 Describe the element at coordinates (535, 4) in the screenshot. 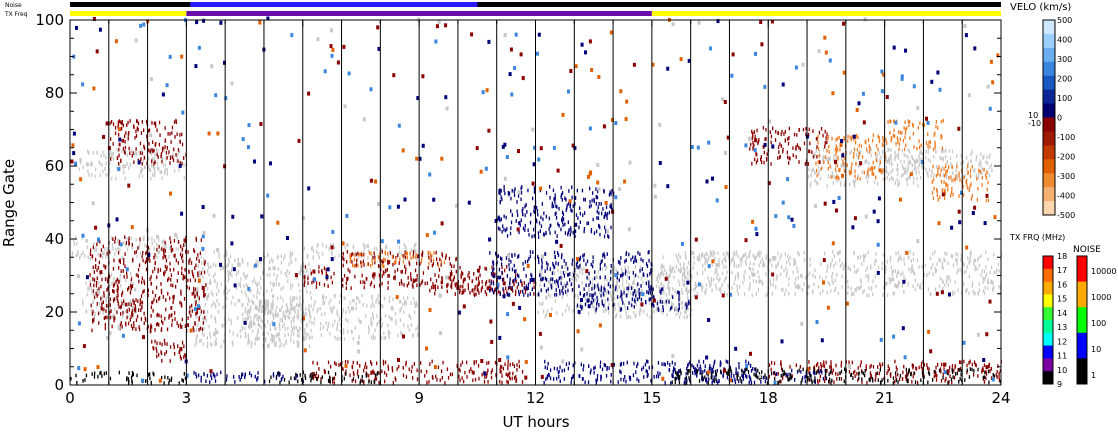

I see `noise-bar` at that location.